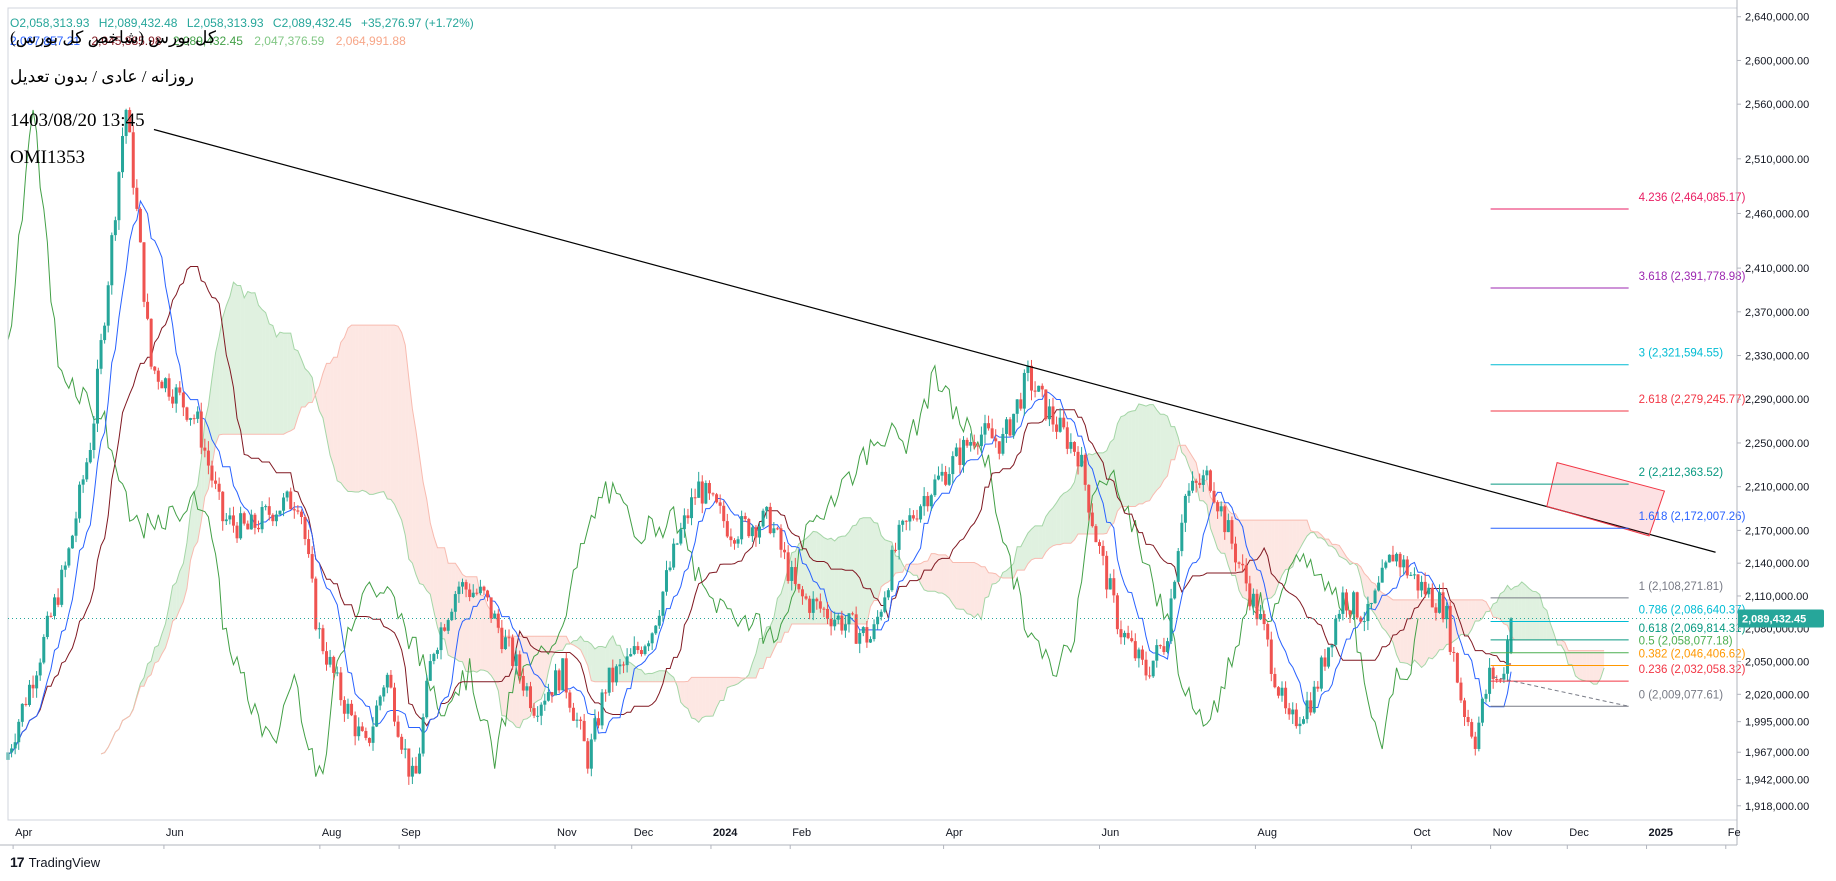 The height and width of the screenshot is (881, 1836). I want to click on ichimoku-value-0: 2,067,857.21, so click(45, 41).